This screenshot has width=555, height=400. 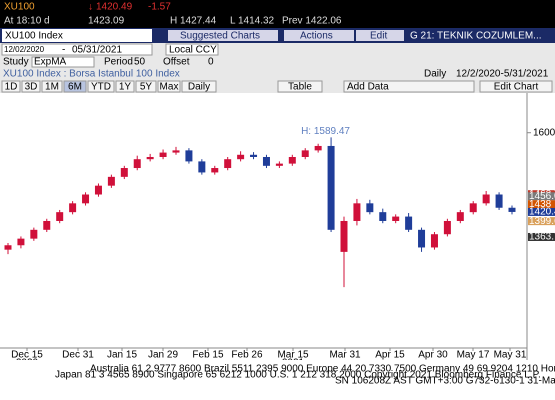 I want to click on x-tick-label: Feb 26, so click(x=247, y=355).